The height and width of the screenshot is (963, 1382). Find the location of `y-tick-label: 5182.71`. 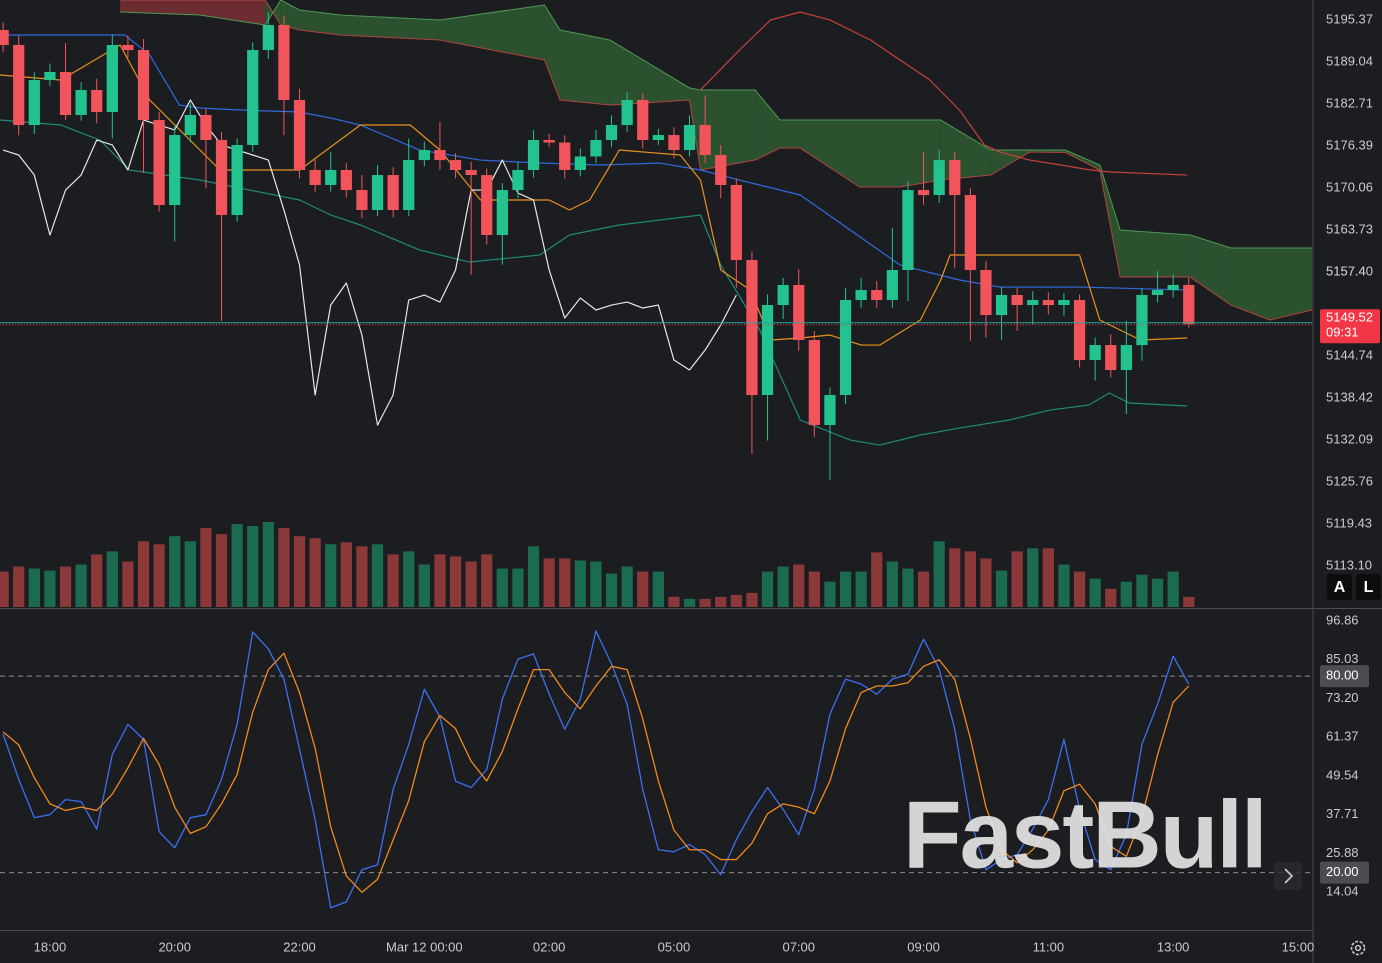

y-tick-label: 5182.71 is located at coordinates (1349, 102).